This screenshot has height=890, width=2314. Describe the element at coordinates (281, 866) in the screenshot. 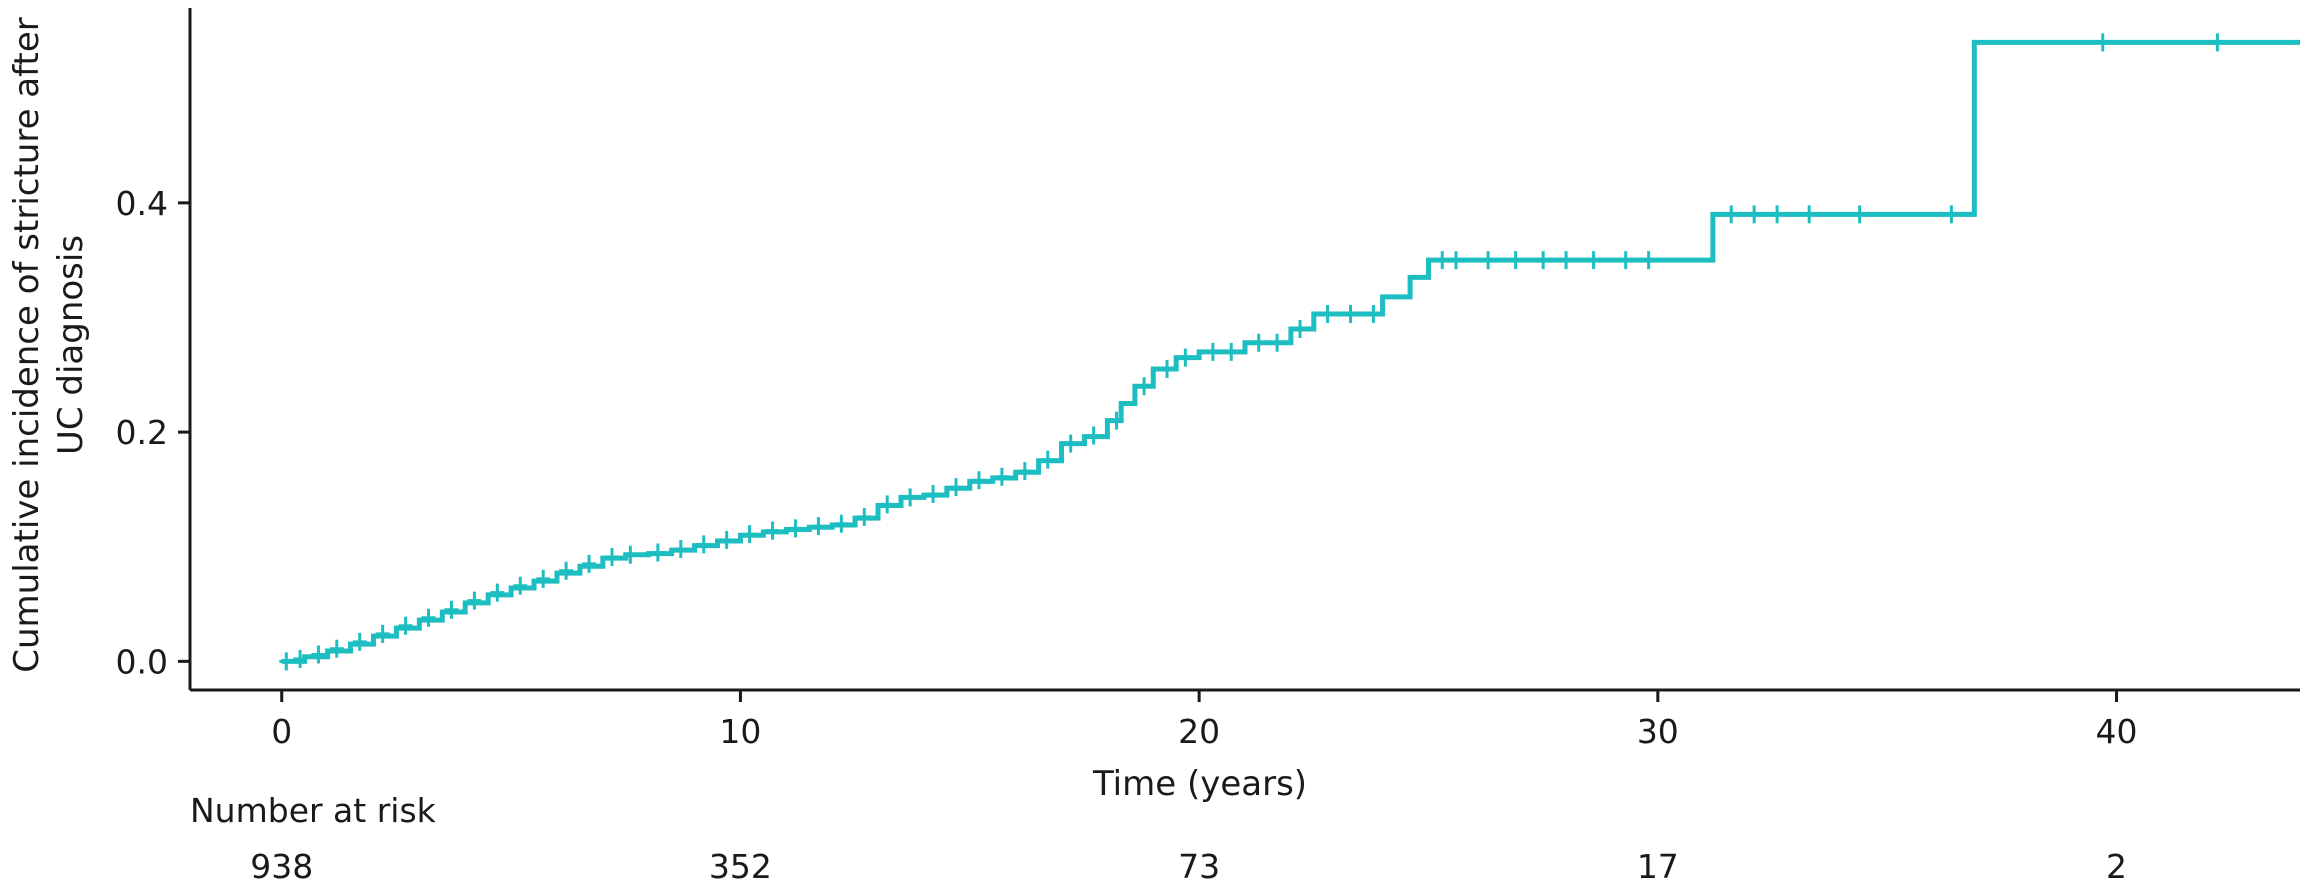

I see `risk-count: 938` at that location.